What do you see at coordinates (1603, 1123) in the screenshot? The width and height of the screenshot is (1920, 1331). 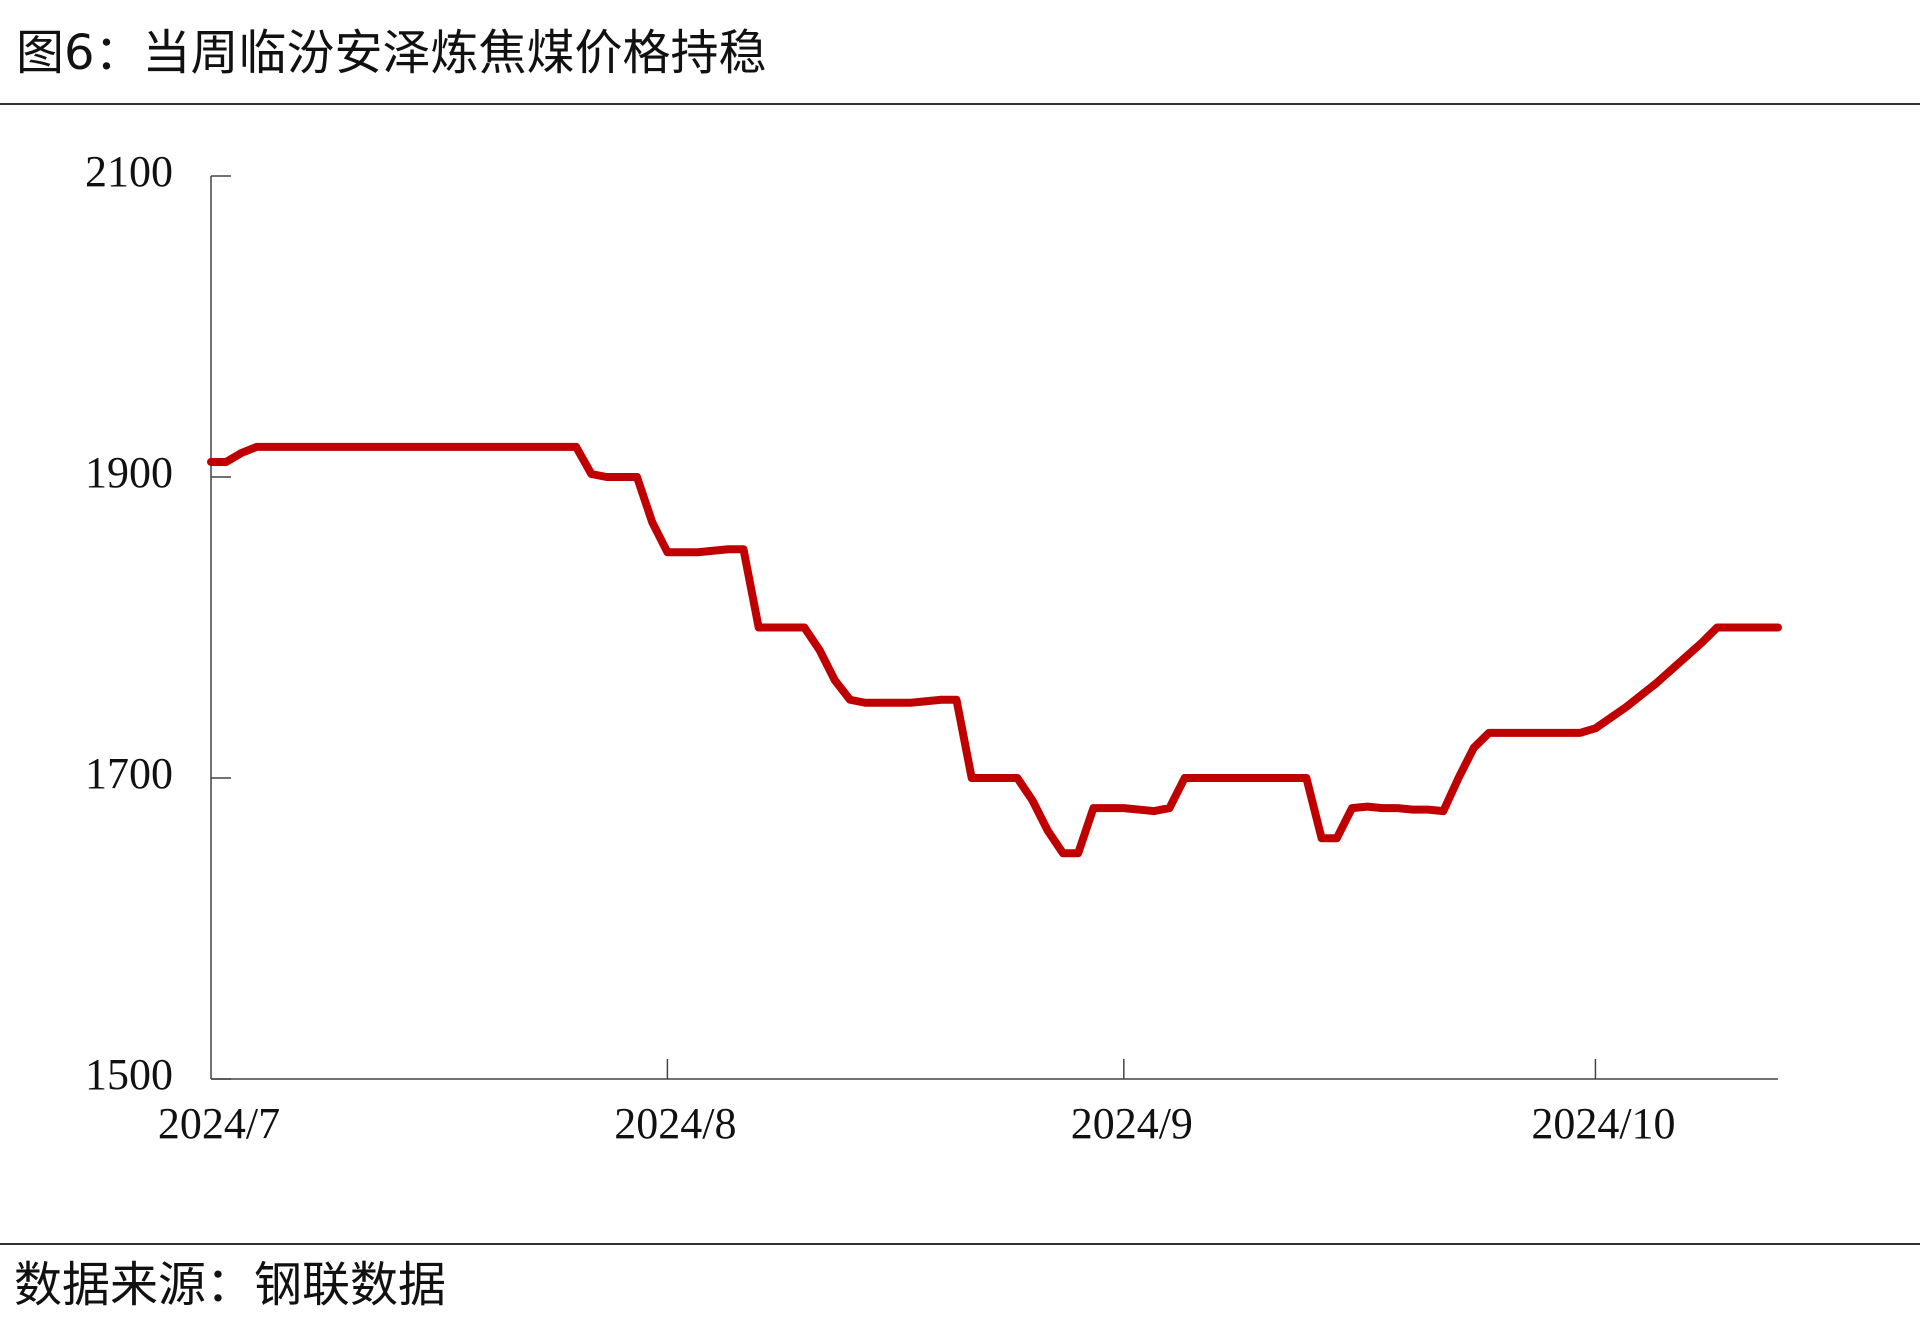 I see `x-tick-label: 2024/10` at bounding box center [1603, 1123].